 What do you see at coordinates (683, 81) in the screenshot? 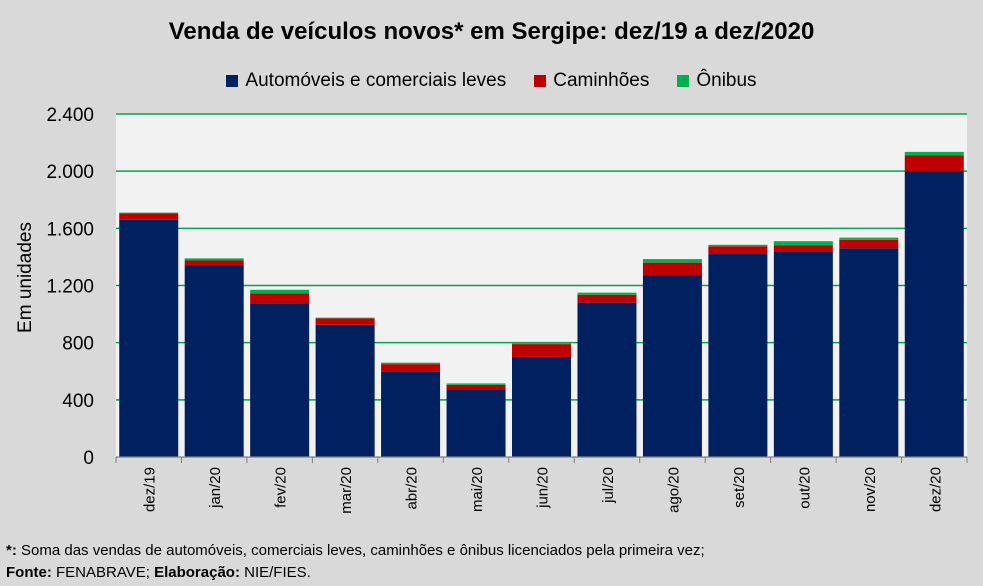
I see `legend-swatch-onibus` at bounding box center [683, 81].